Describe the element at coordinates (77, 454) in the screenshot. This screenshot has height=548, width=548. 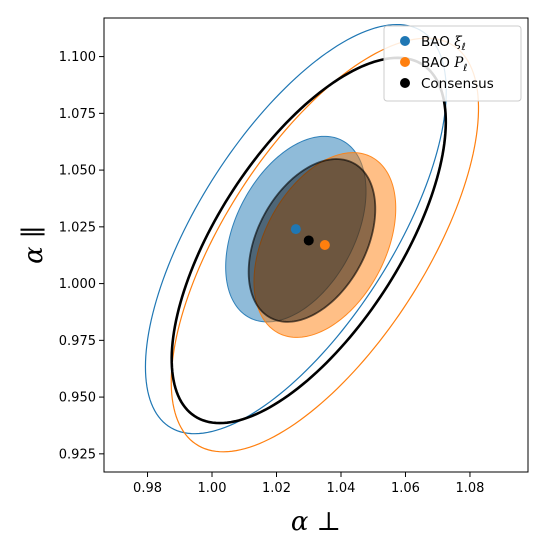
I see `y-tick-label: 0.925` at that location.